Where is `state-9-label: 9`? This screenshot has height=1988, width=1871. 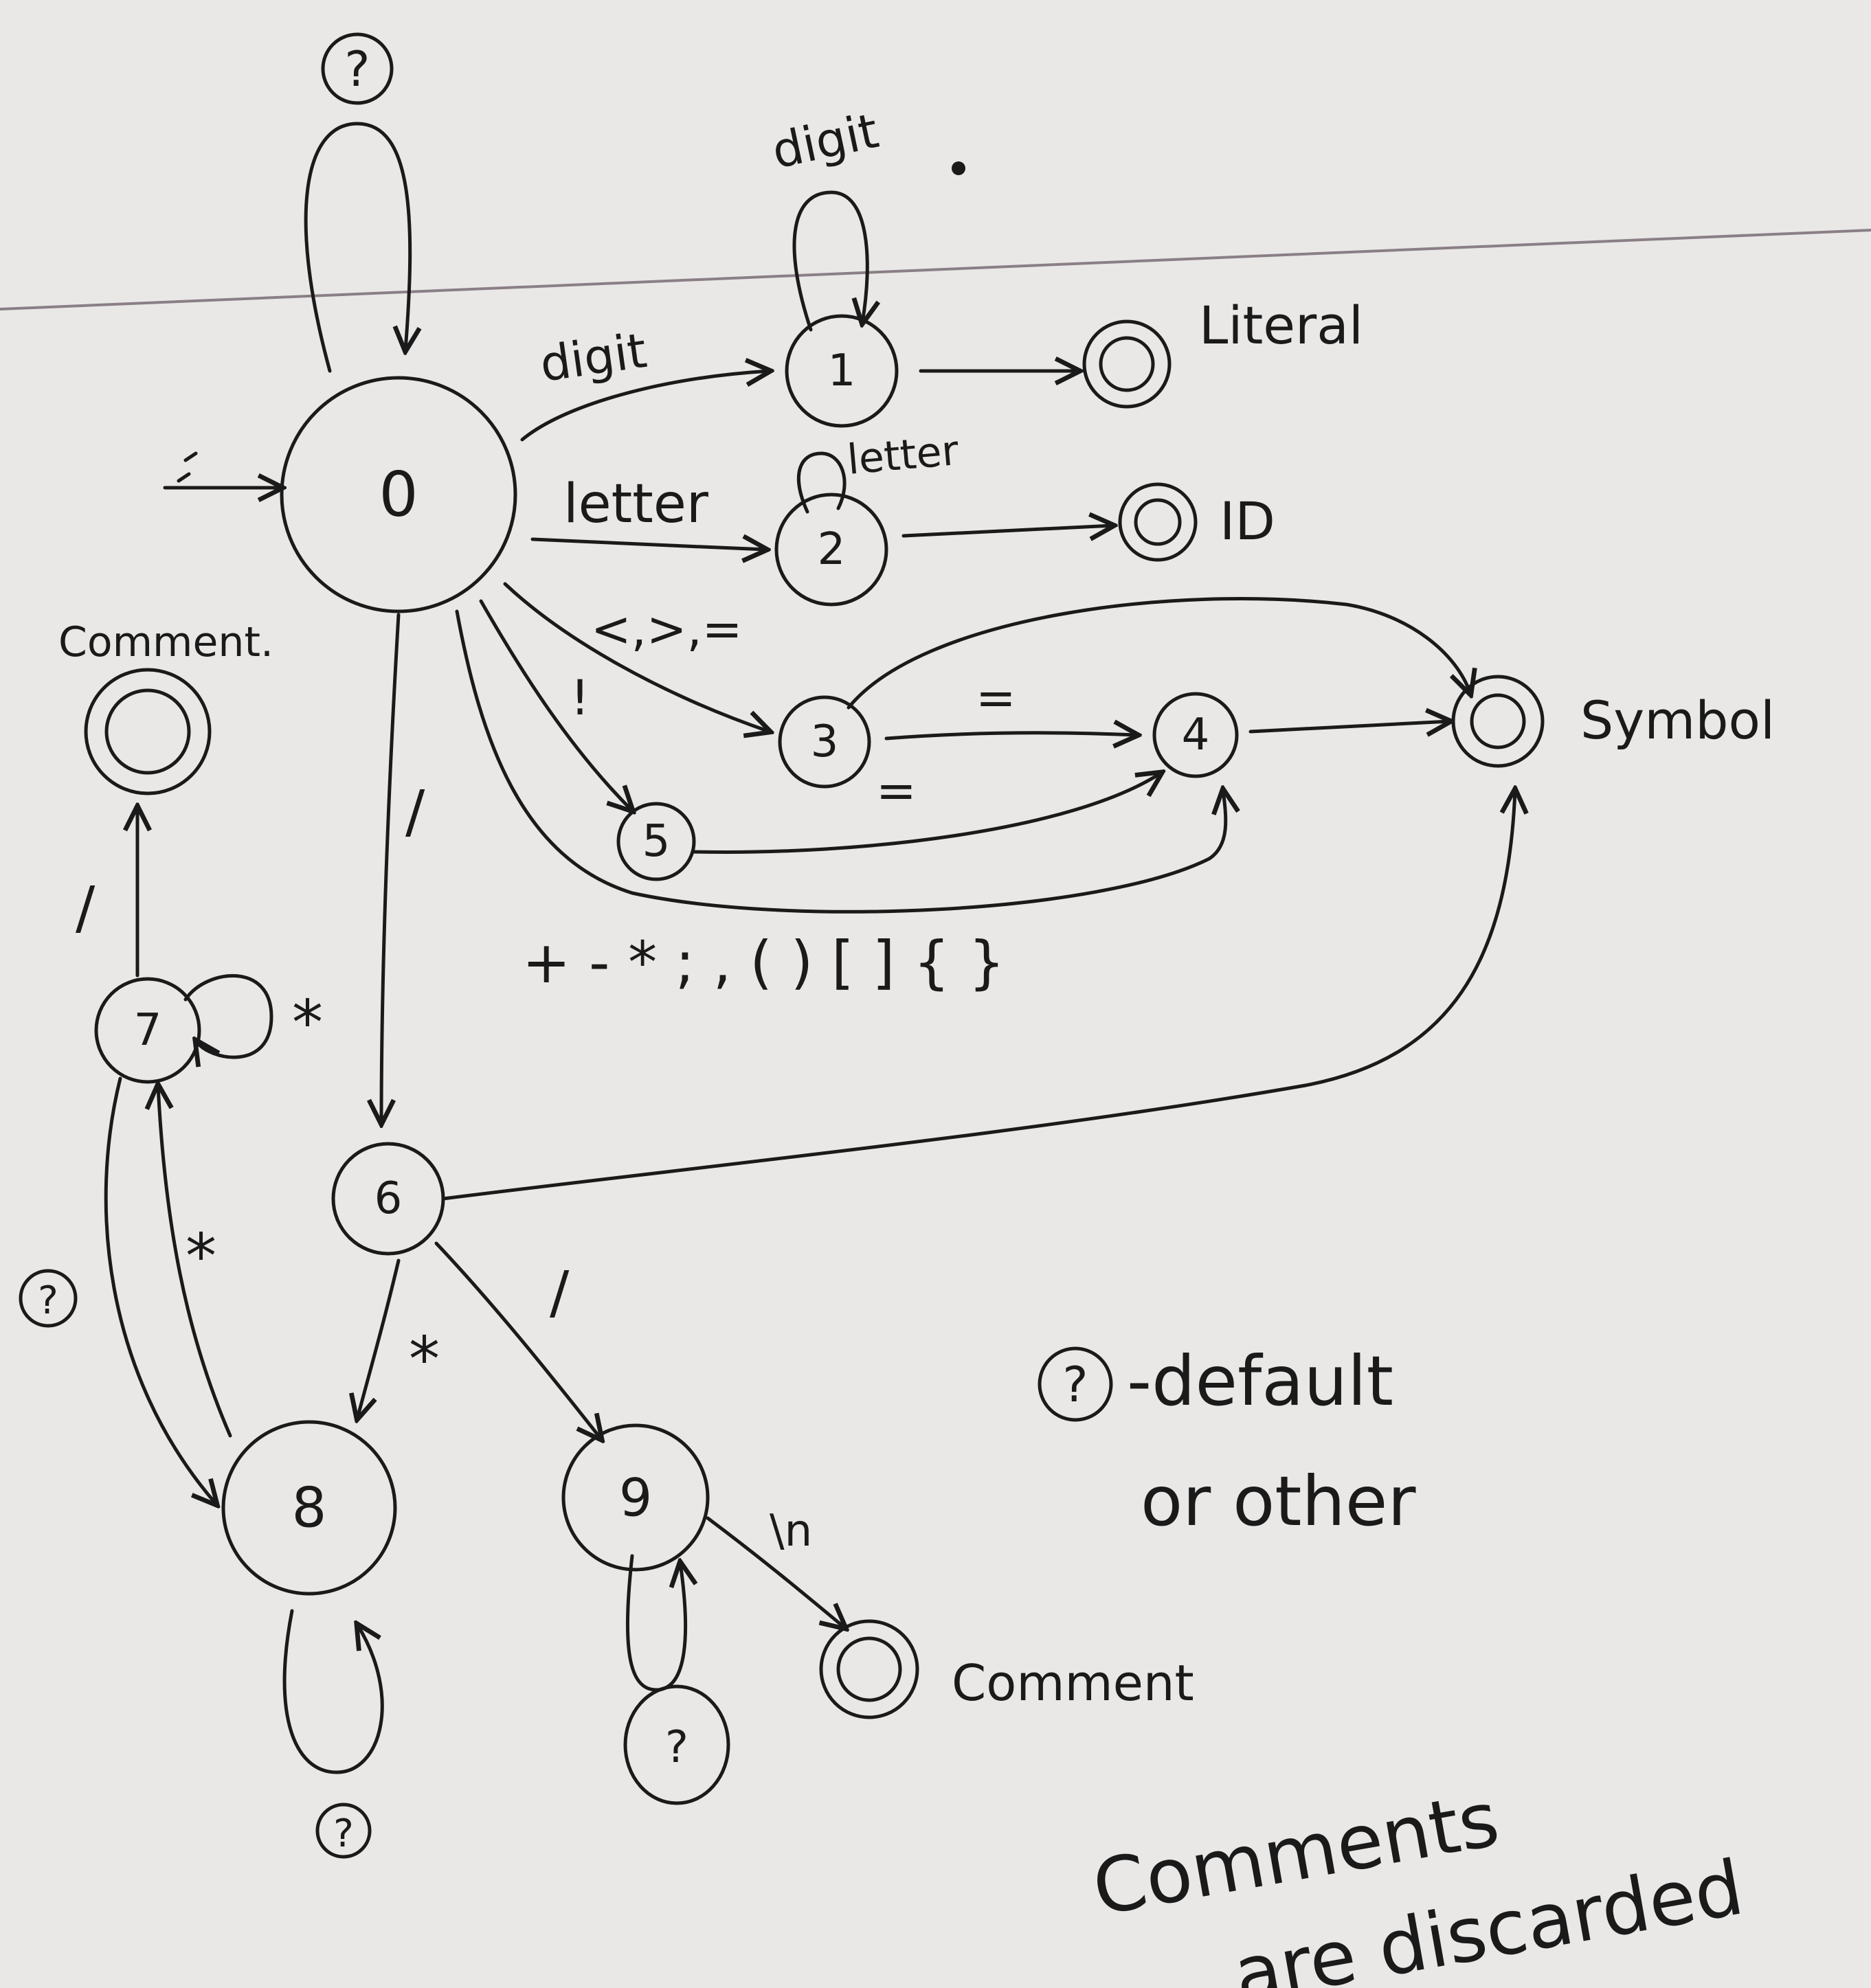 state-9-label: 9 is located at coordinates (636, 1497).